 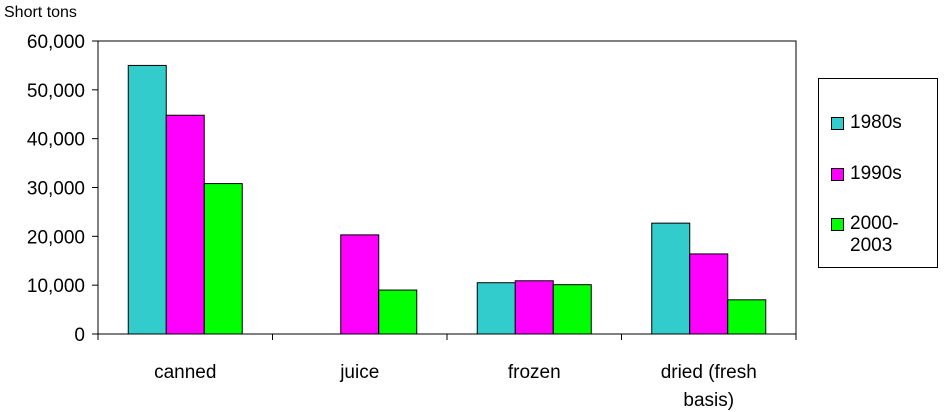 What do you see at coordinates (56, 189) in the screenshot?
I see `y-tick-label: 30,000` at bounding box center [56, 189].